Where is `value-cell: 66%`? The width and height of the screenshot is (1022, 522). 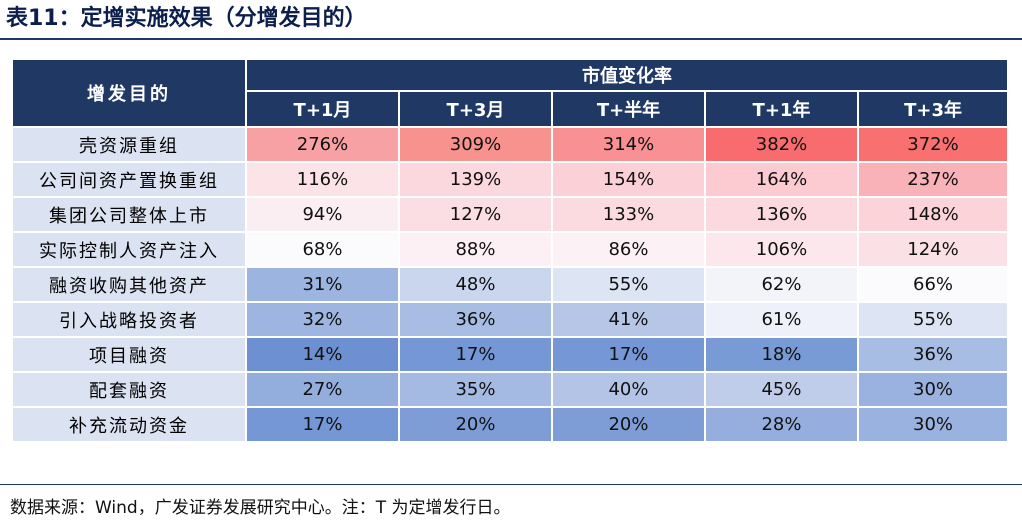
value-cell: 66% is located at coordinates (934, 285).